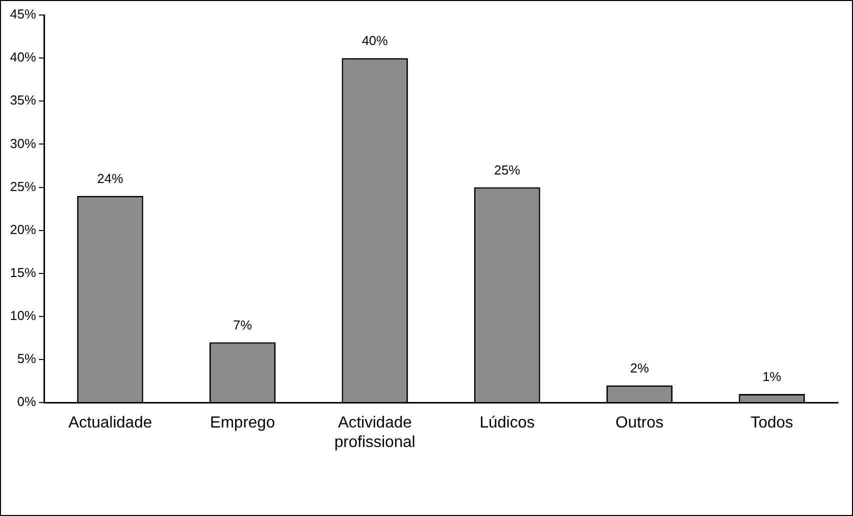 The image size is (853, 516). What do you see at coordinates (110, 423) in the screenshot?
I see `x-tick-label: Actualidade` at bounding box center [110, 423].